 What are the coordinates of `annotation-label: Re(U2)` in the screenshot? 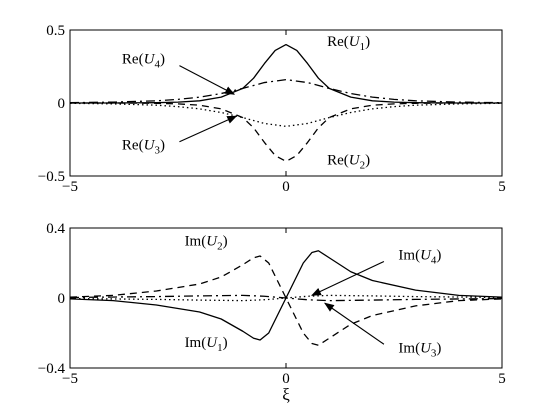 It's located at (348, 161).